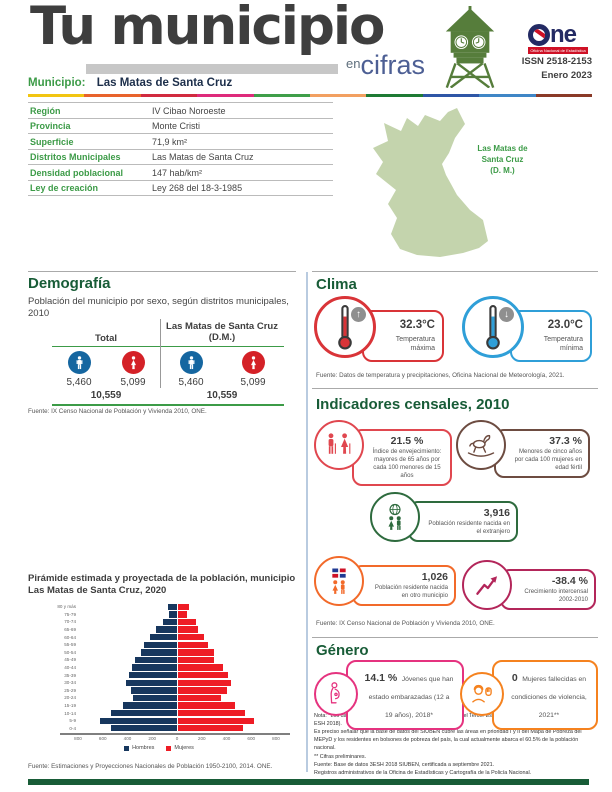  I want to click on temp-max-value: 32.3°C, so click(417, 325).